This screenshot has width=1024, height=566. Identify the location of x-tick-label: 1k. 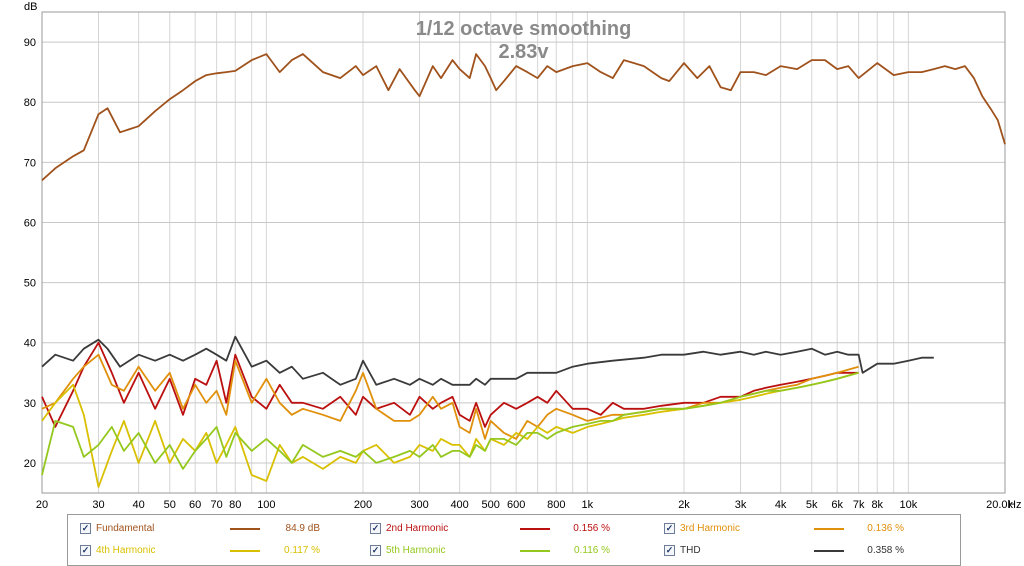
(588, 505).